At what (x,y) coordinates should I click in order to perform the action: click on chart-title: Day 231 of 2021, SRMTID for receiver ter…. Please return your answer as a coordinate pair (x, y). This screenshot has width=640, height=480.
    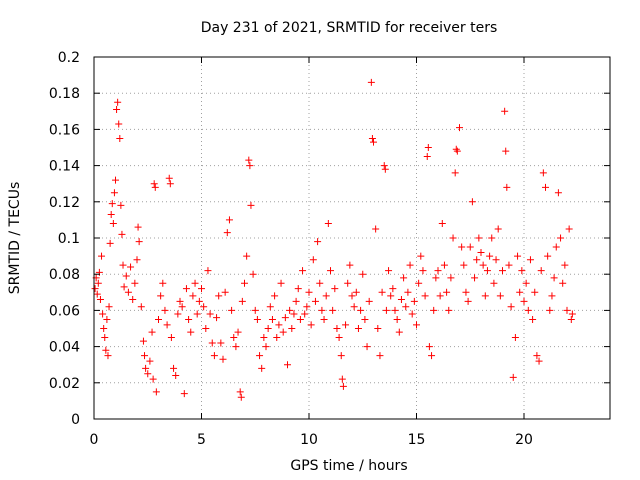
    Looking at the image, I should click on (349, 28).